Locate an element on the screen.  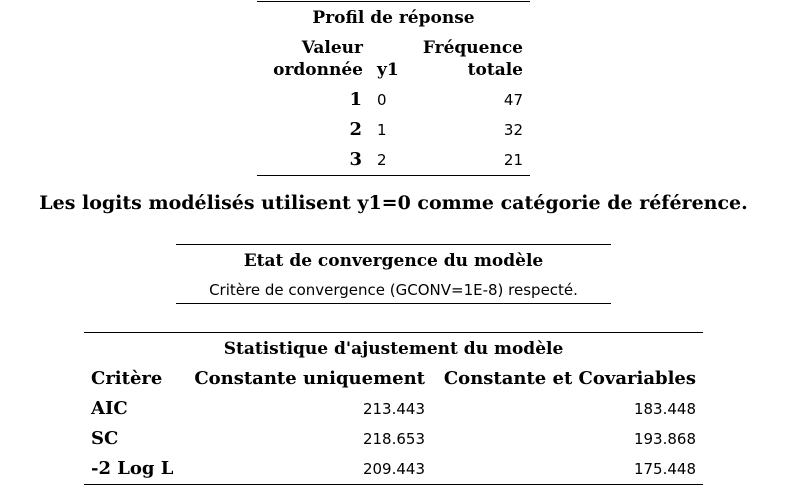
freq-cell: 21 is located at coordinates (513, 160).